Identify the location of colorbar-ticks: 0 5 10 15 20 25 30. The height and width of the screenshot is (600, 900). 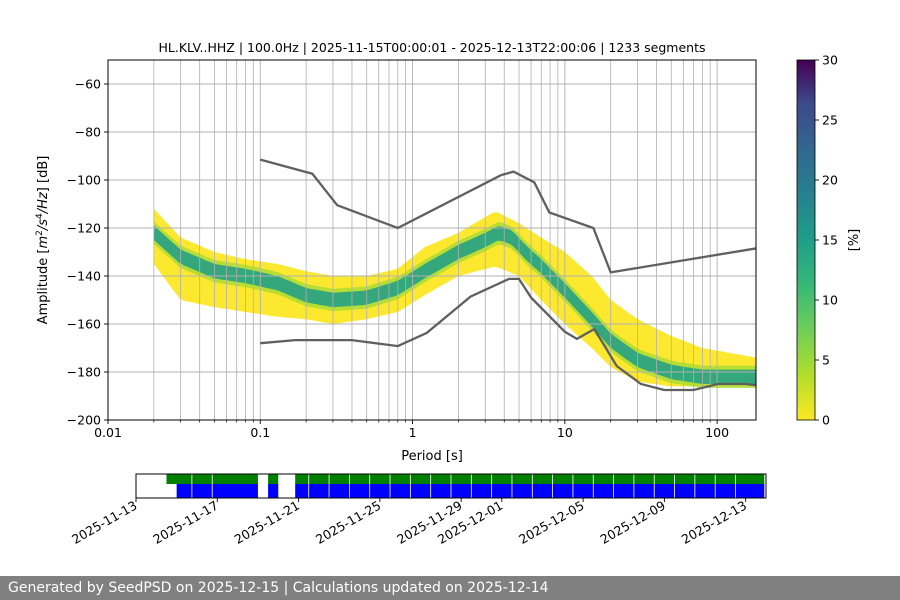
(826, 240).